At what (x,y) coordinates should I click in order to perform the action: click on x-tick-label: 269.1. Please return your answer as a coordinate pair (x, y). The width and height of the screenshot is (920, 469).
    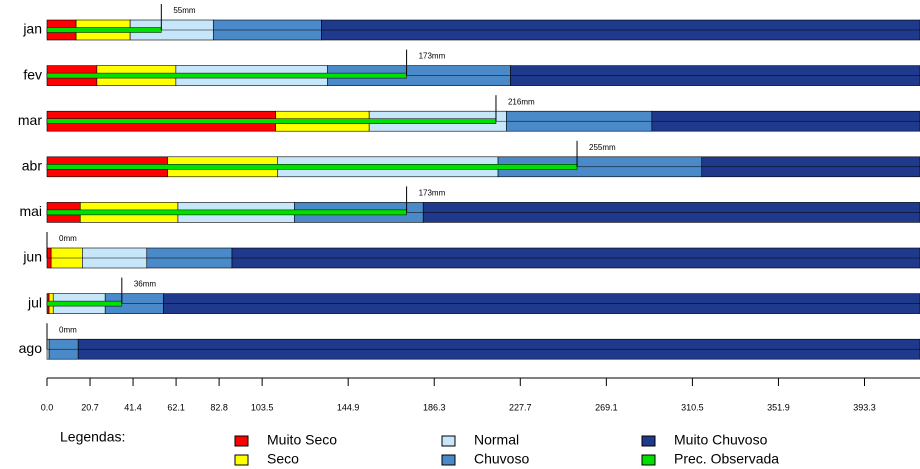
    Looking at the image, I should click on (606, 407).